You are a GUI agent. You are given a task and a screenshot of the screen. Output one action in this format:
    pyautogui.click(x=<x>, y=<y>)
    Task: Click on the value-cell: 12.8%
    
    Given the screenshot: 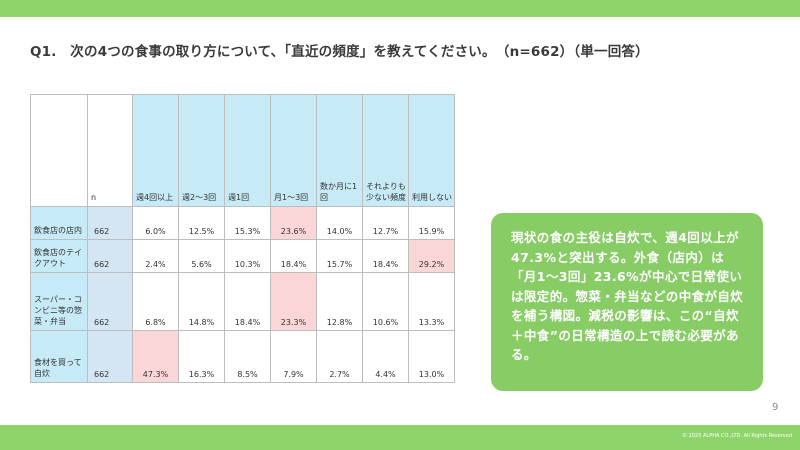 What is the action you would take?
    pyautogui.click(x=339, y=301)
    